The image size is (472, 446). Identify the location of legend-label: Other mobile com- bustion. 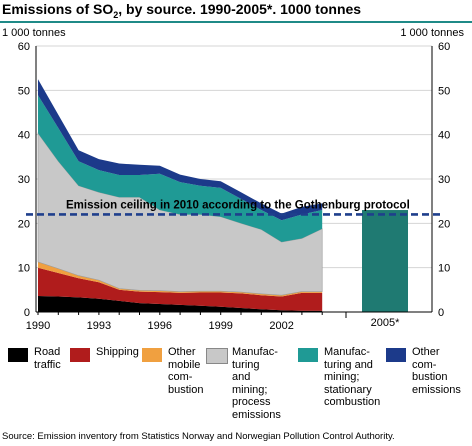
(186, 371).